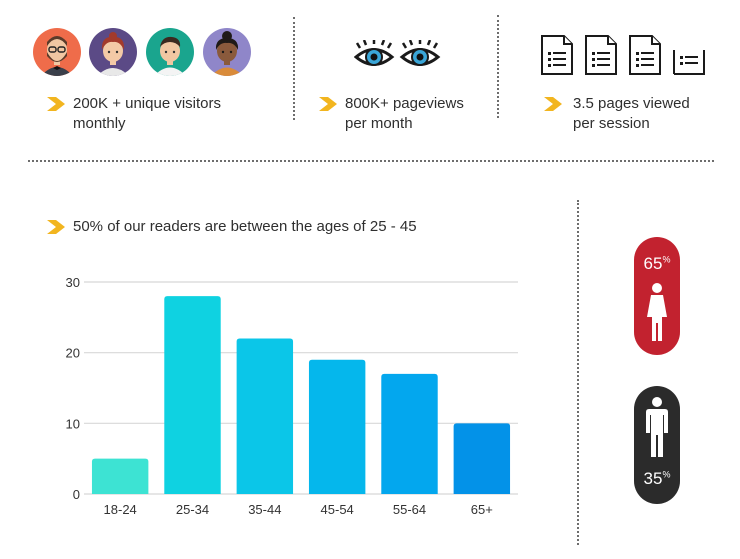  What do you see at coordinates (404, 114) in the screenshot?
I see `stat-pageviews: 800K+ pageviews per month` at bounding box center [404, 114].